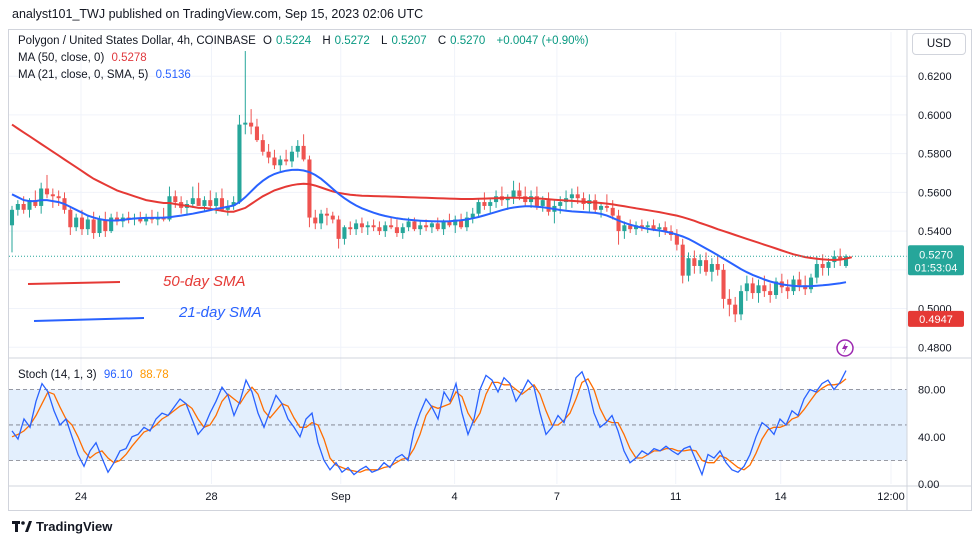 This screenshot has height=546, width=980. Describe the element at coordinates (675, 497) in the screenshot. I see `time-tick-label: 11` at that location.